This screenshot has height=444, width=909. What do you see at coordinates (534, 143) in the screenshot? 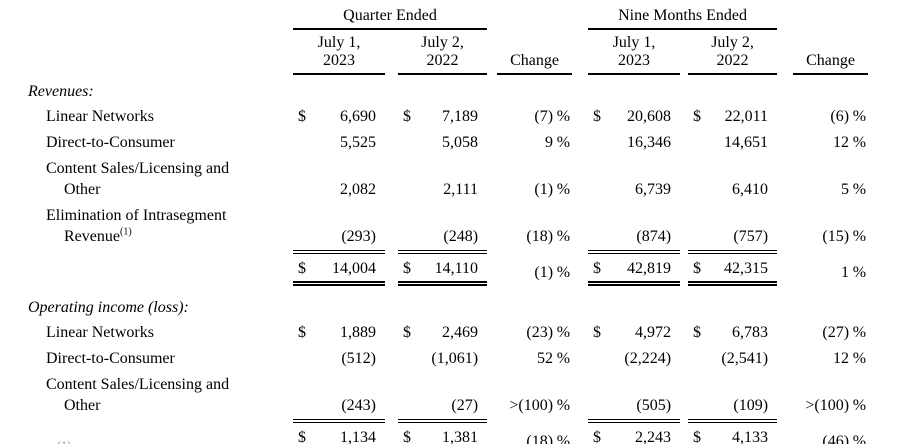
I see `change-cell: 9%` at bounding box center [534, 143].